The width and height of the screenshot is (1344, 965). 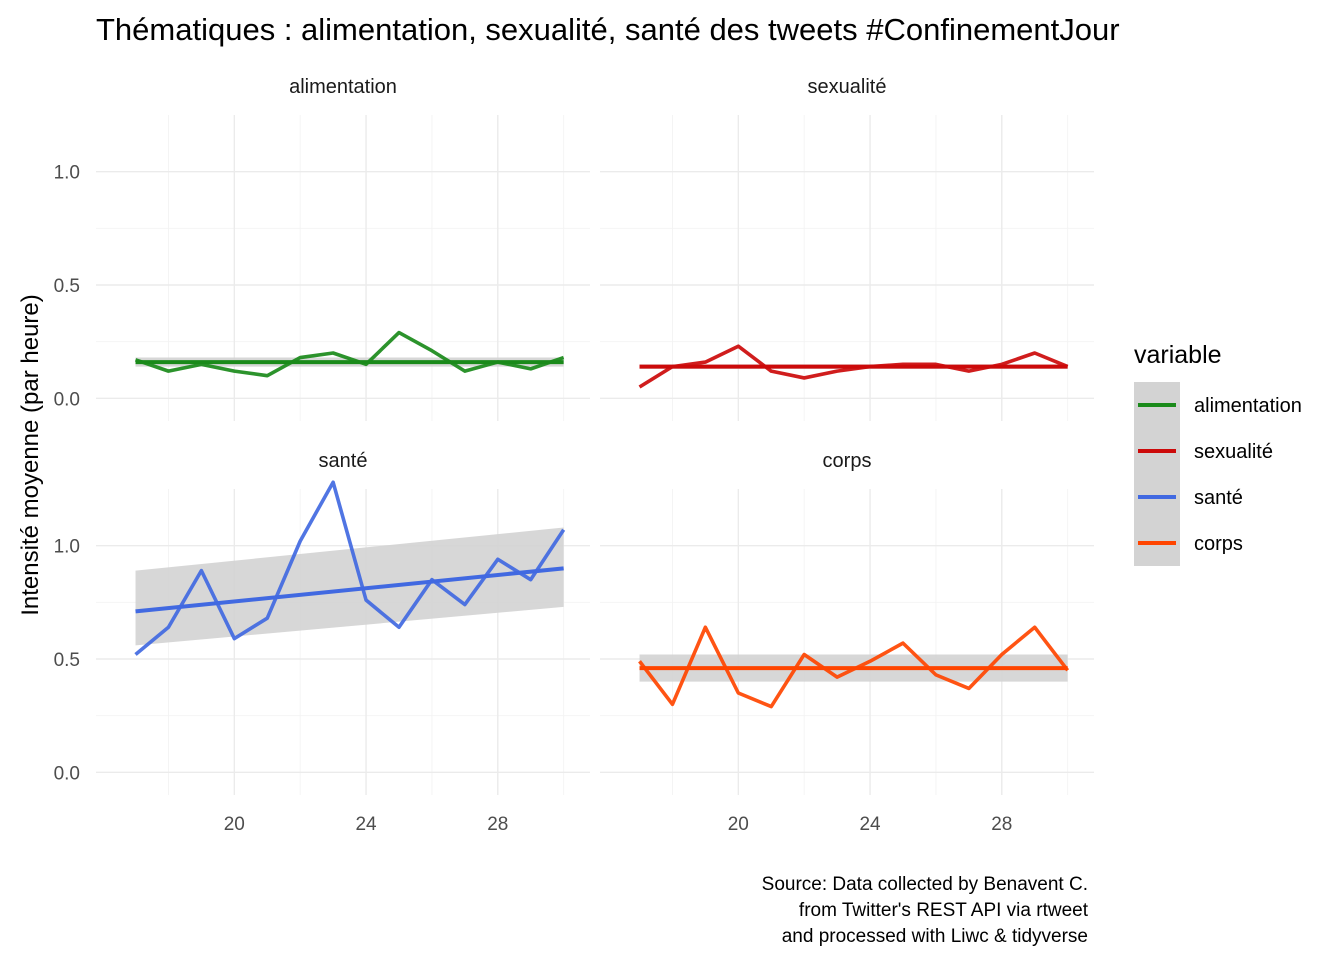 I want to click on y-axis-label: Intensité moyenne (par heure), so click(x=30, y=455).